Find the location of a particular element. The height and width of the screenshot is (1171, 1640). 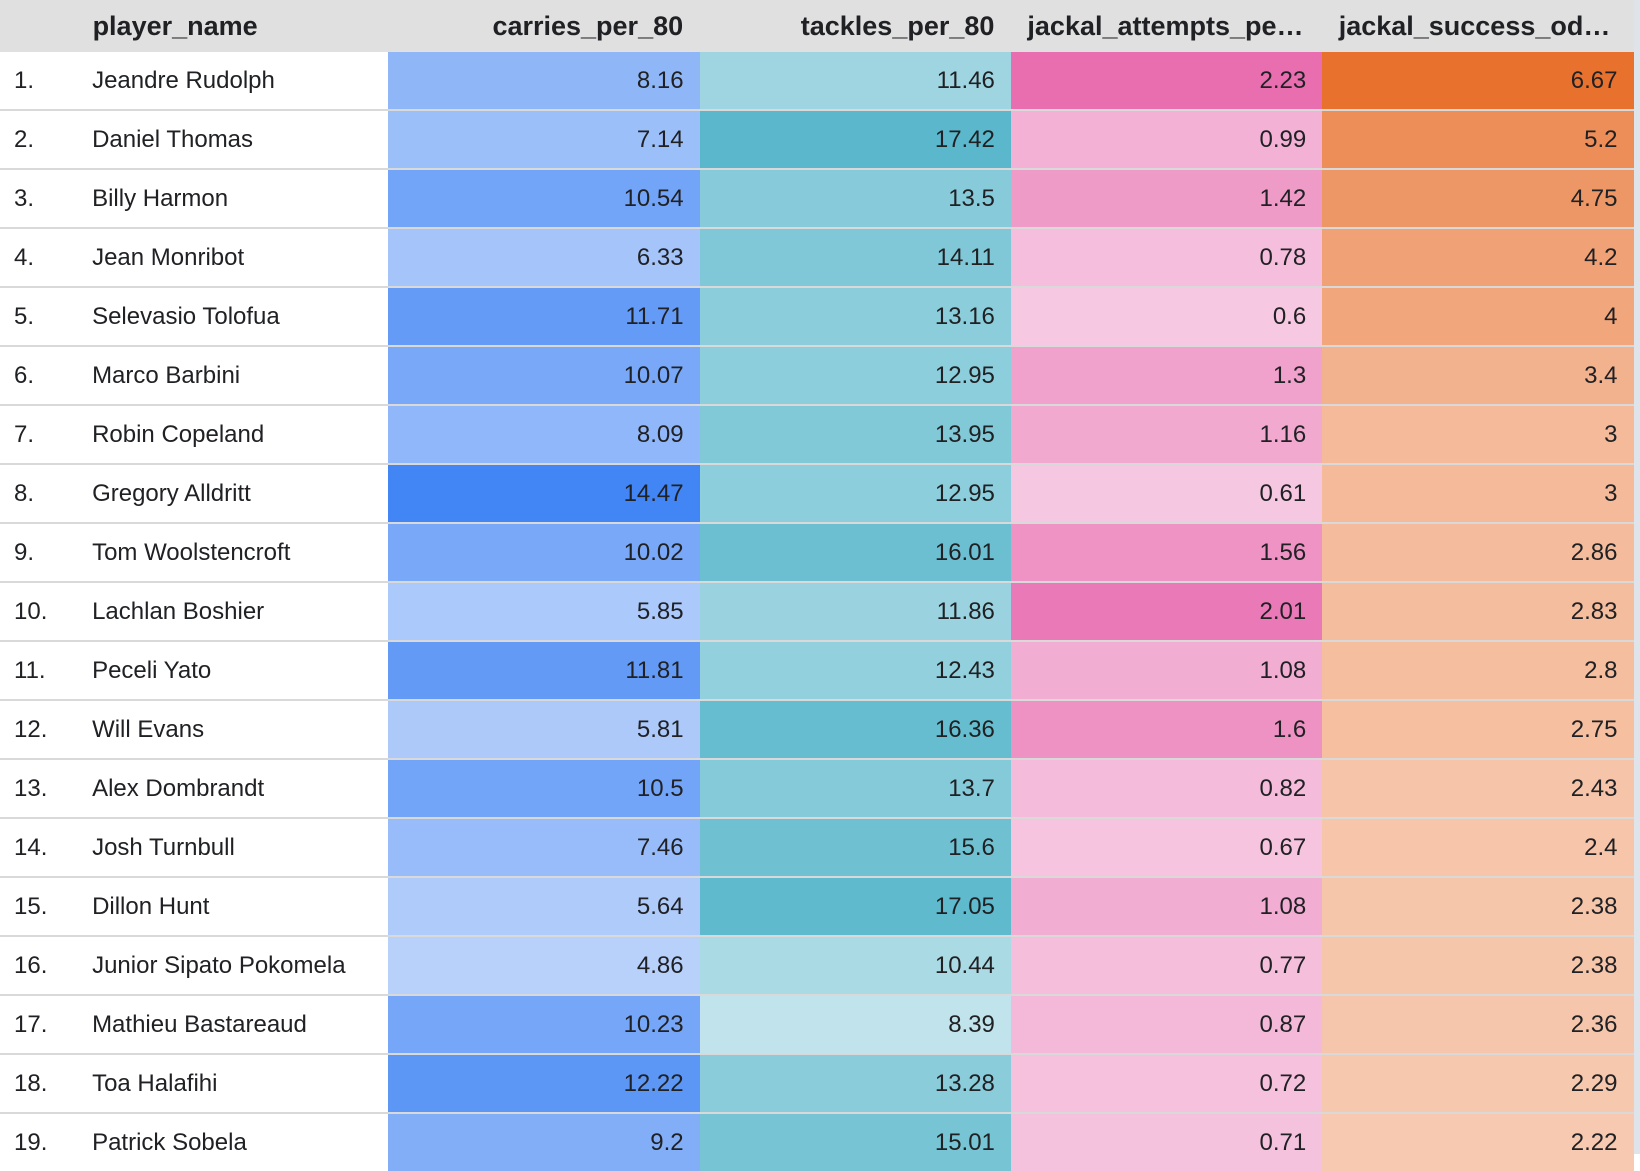

table-row: 8. Gregory Alldritt 14.47 12.95 0.61 3 is located at coordinates (817, 494).